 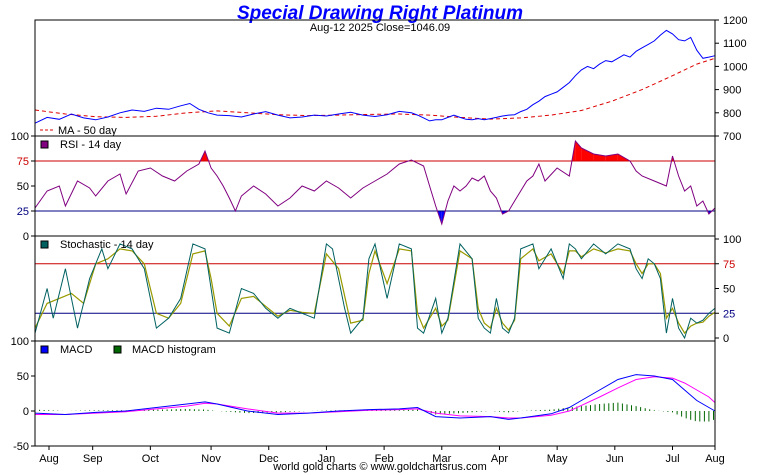 What do you see at coordinates (21, 447) in the screenshot?
I see `macd-tick-label: -50` at bounding box center [21, 447].